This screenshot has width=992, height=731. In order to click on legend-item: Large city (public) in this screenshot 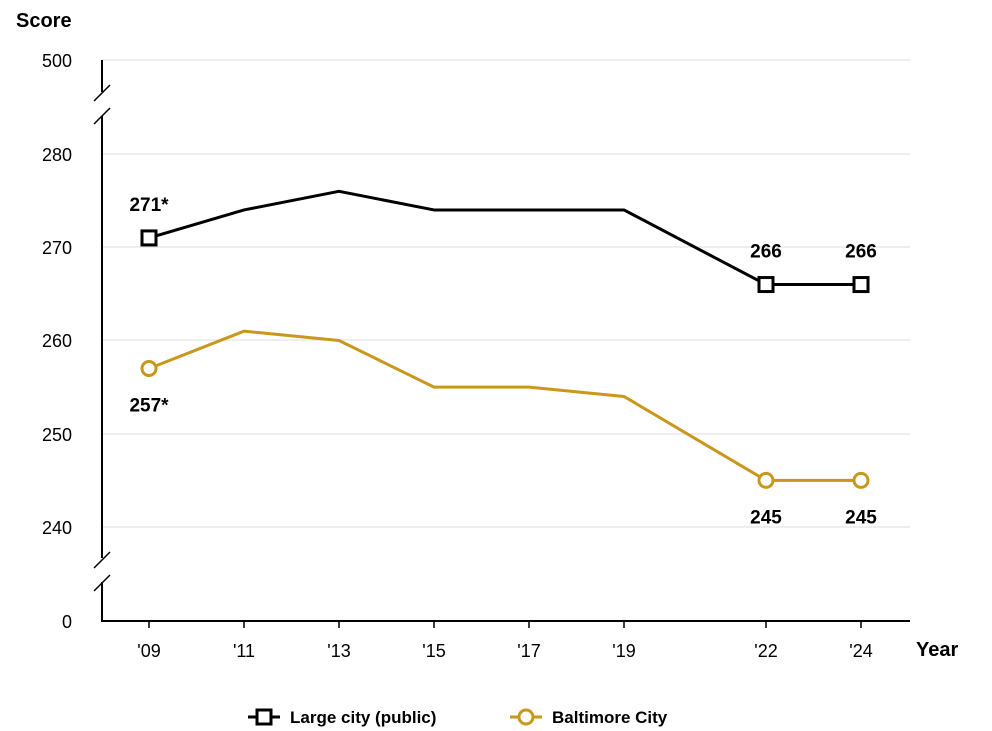, I will do `click(342, 717)`.